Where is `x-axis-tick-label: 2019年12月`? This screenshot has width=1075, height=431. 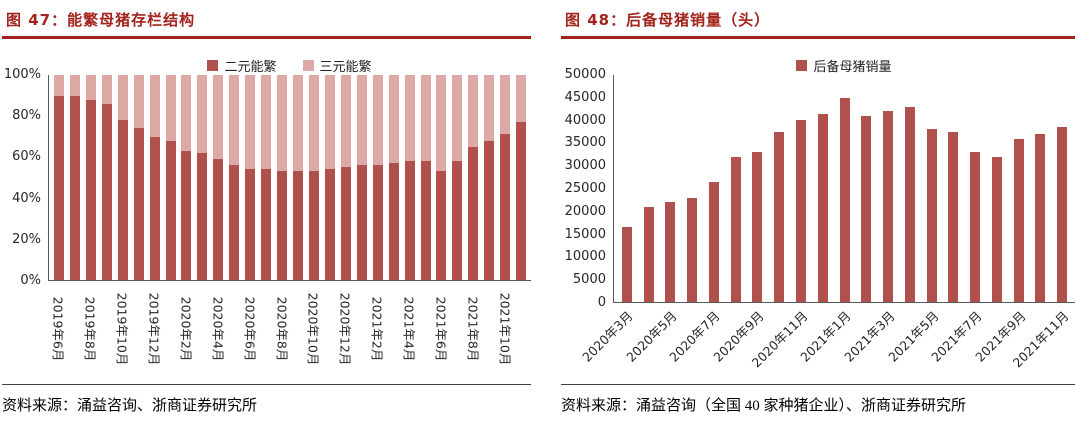
x-axis-tick-label: 2019年12月 is located at coordinates (154, 329).